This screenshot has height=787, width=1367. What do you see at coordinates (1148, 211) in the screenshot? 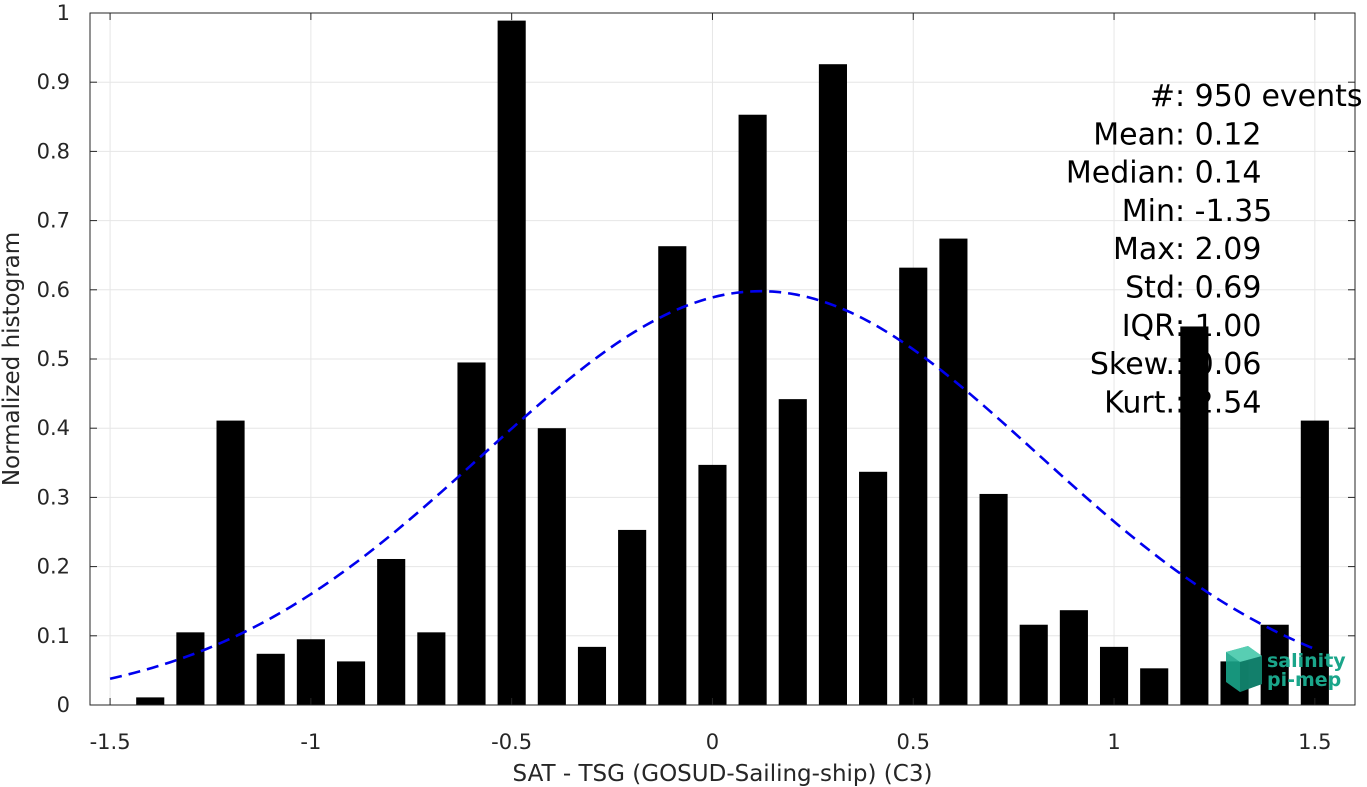
I see `stat-label: Min` at bounding box center [1148, 211].